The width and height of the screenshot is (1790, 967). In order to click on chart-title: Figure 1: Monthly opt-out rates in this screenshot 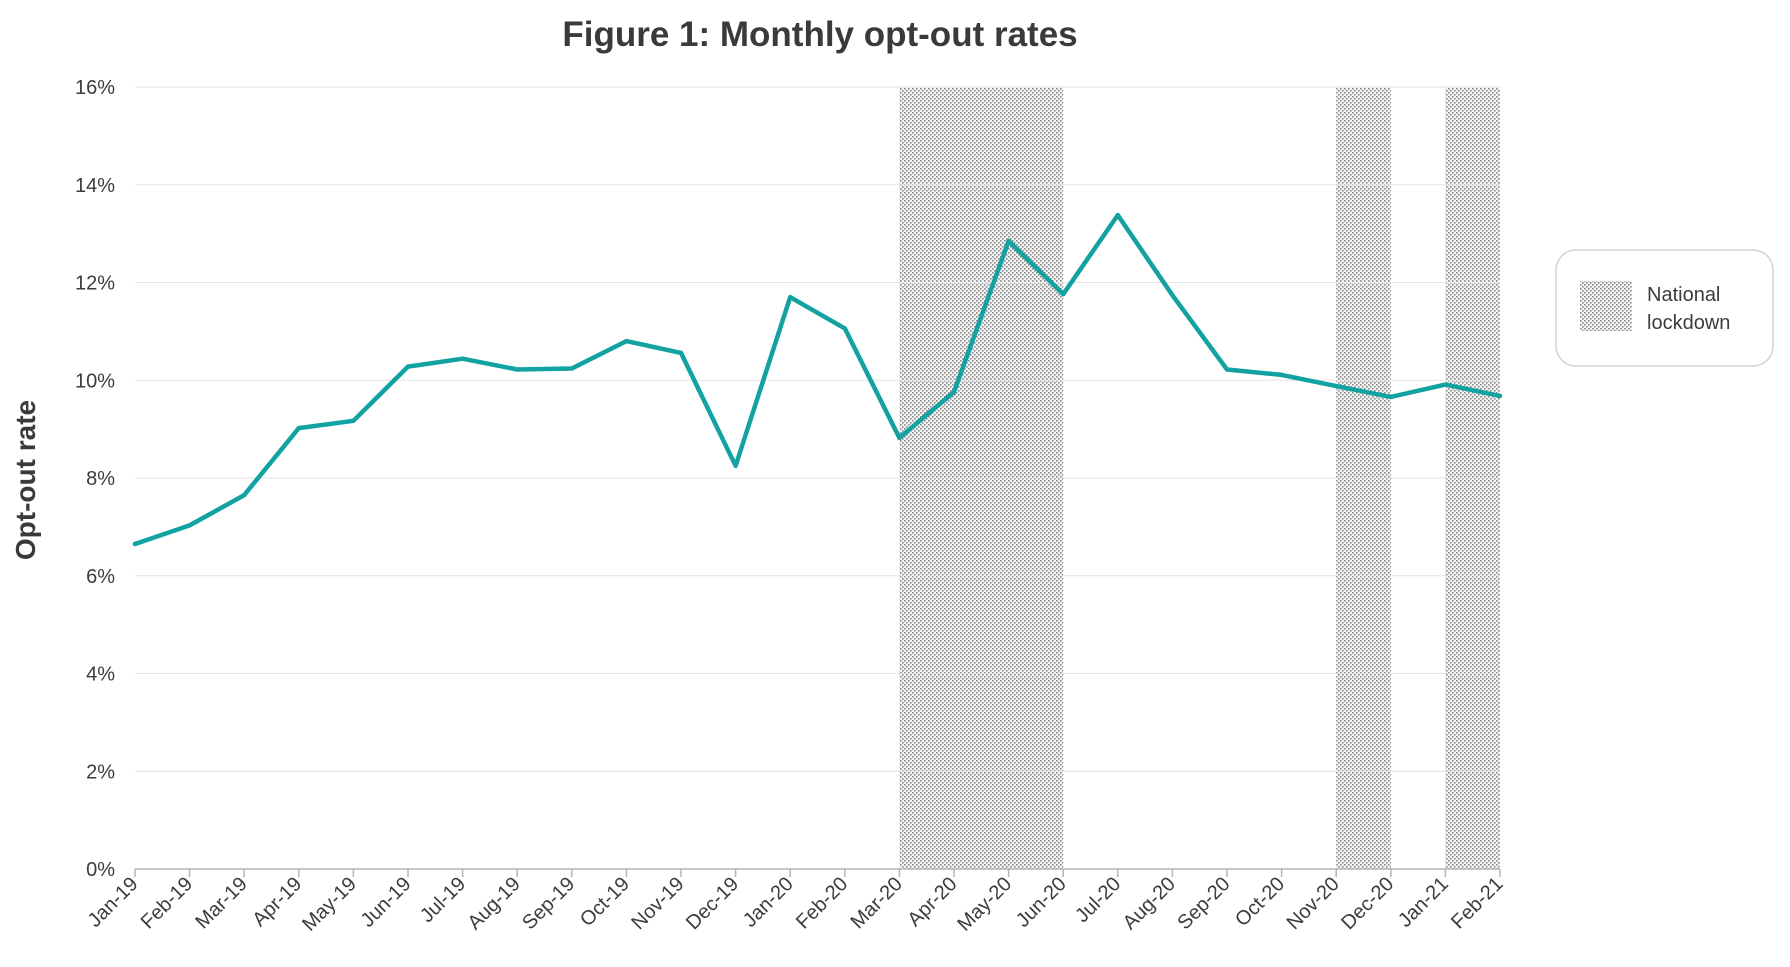, I will do `click(819, 34)`.